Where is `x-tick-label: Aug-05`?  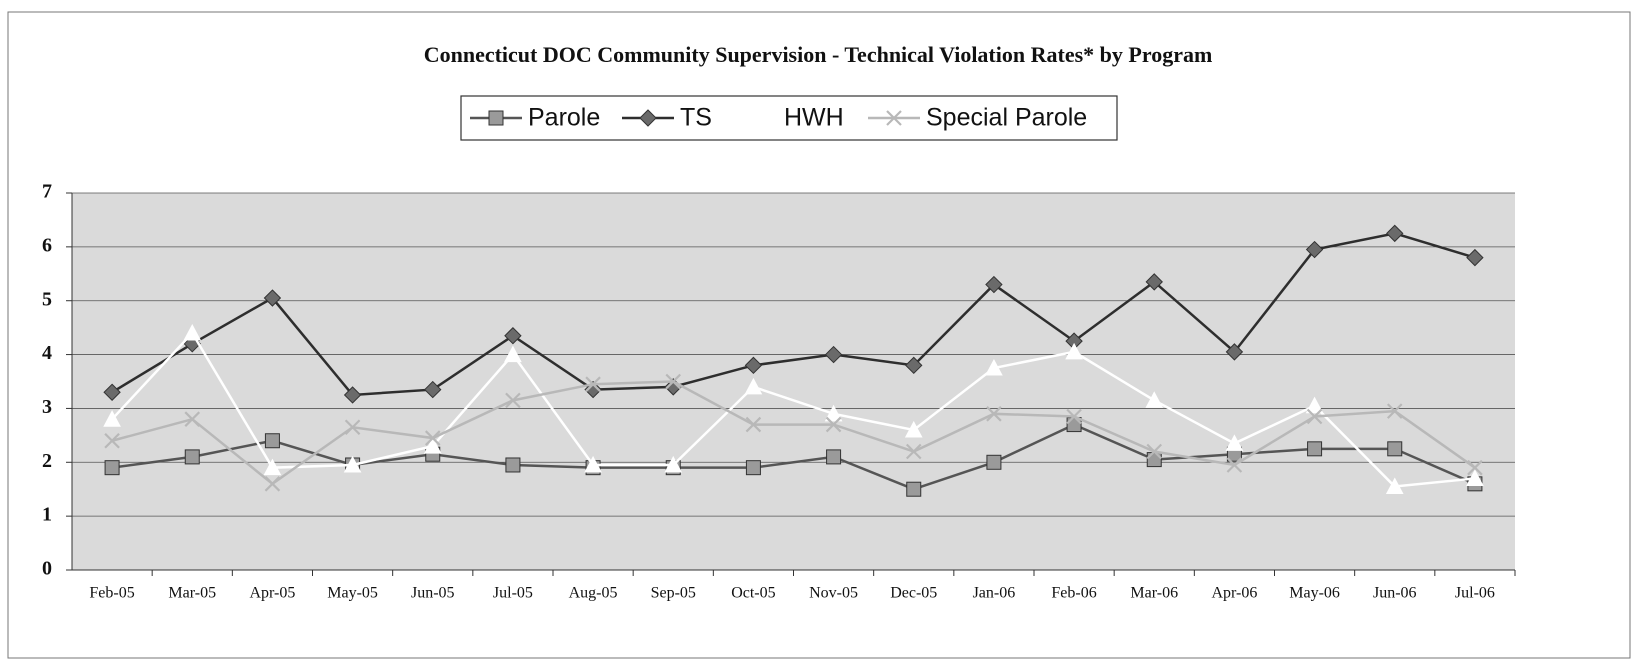
x-tick-label: Aug-05 is located at coordinates (593, 593).